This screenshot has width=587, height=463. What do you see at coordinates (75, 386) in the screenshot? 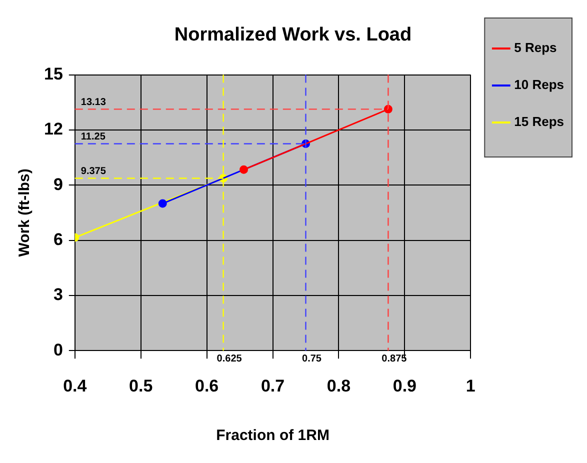
I see `x-tick-label: 0.4` at bounding box center [75, 386].